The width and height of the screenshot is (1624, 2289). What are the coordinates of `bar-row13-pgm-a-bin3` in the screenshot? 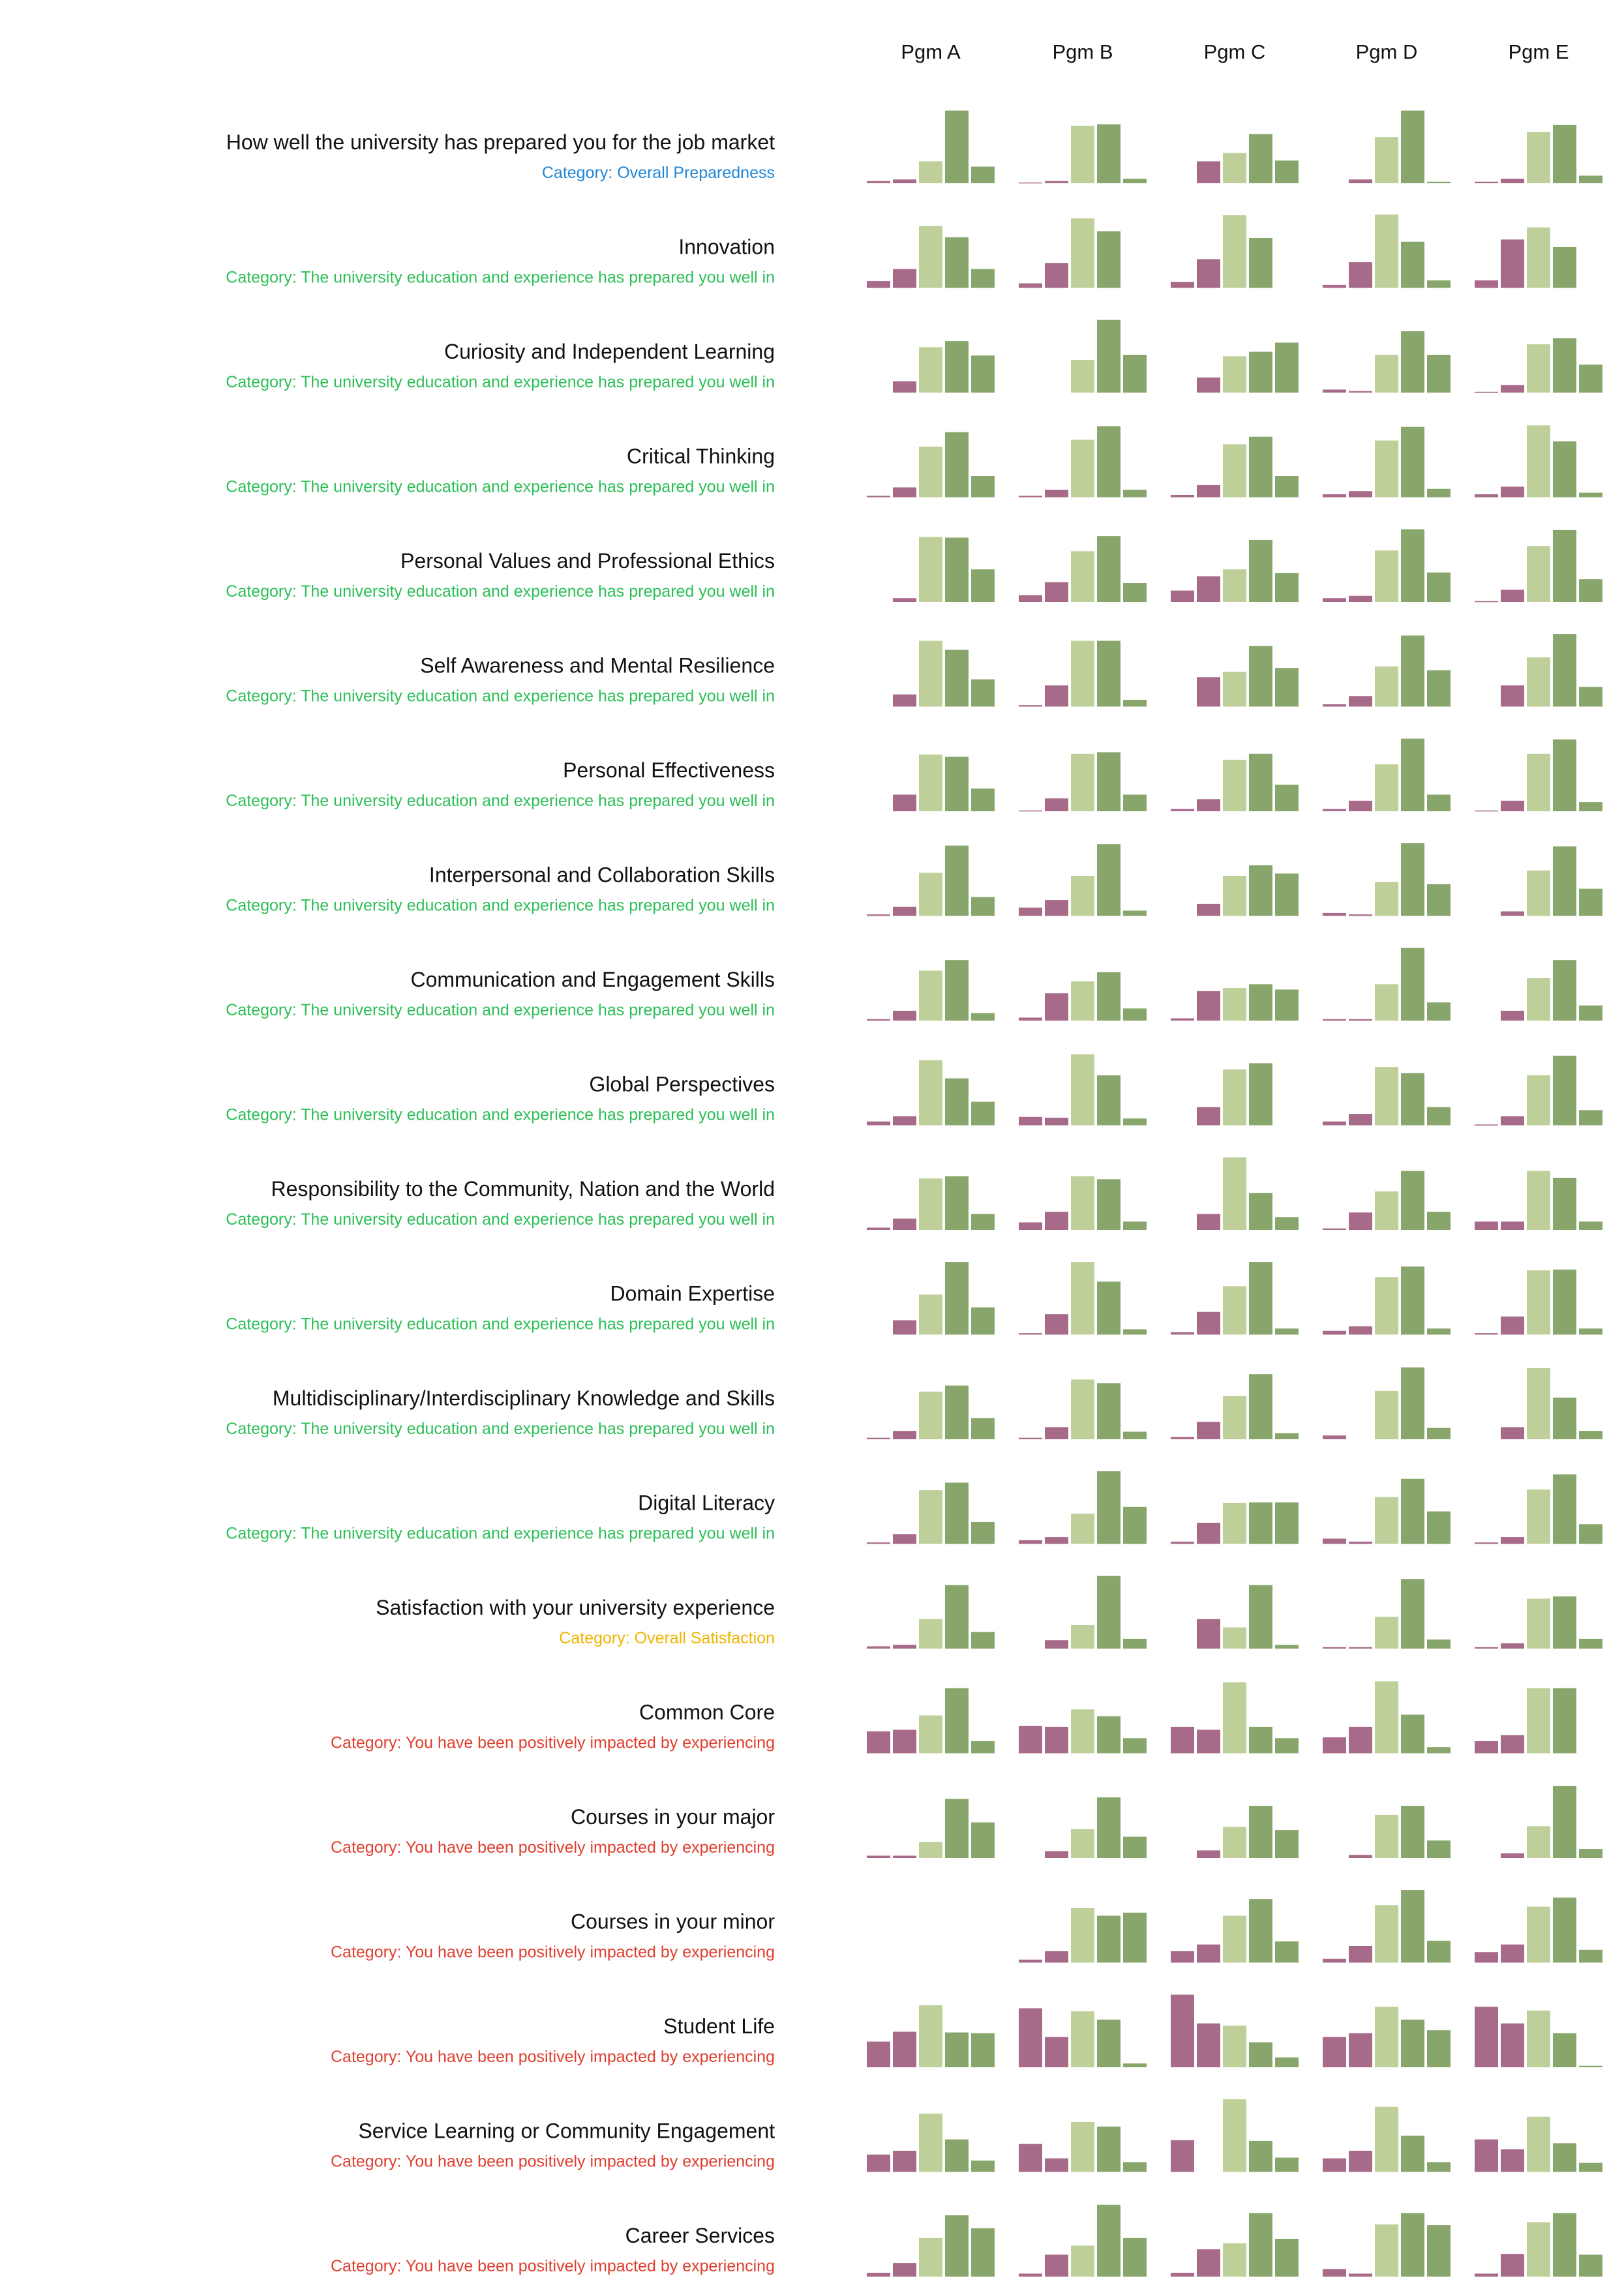 It's located at (930, 1415).